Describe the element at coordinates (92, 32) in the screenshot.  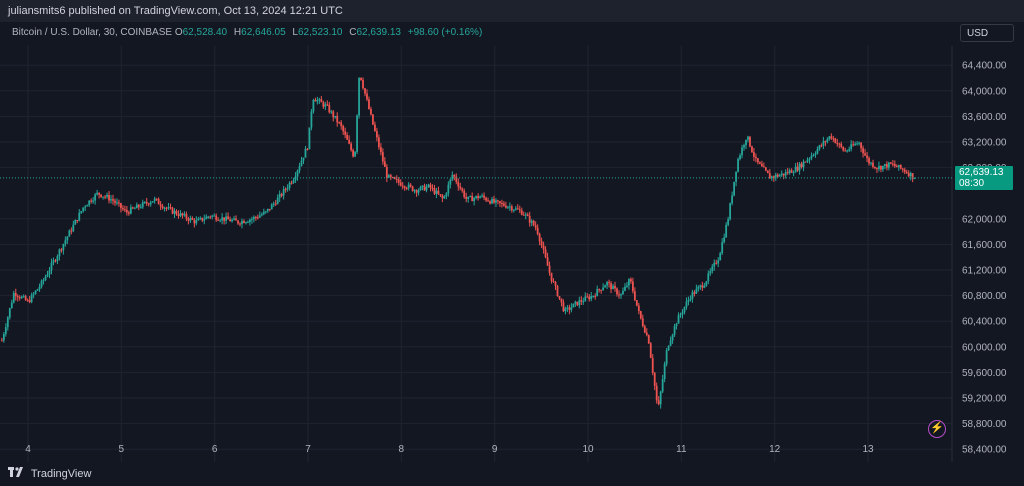
I see `symbol-name: Bitcoin / U.S. Dollar, 30, COINBASE` at that location.